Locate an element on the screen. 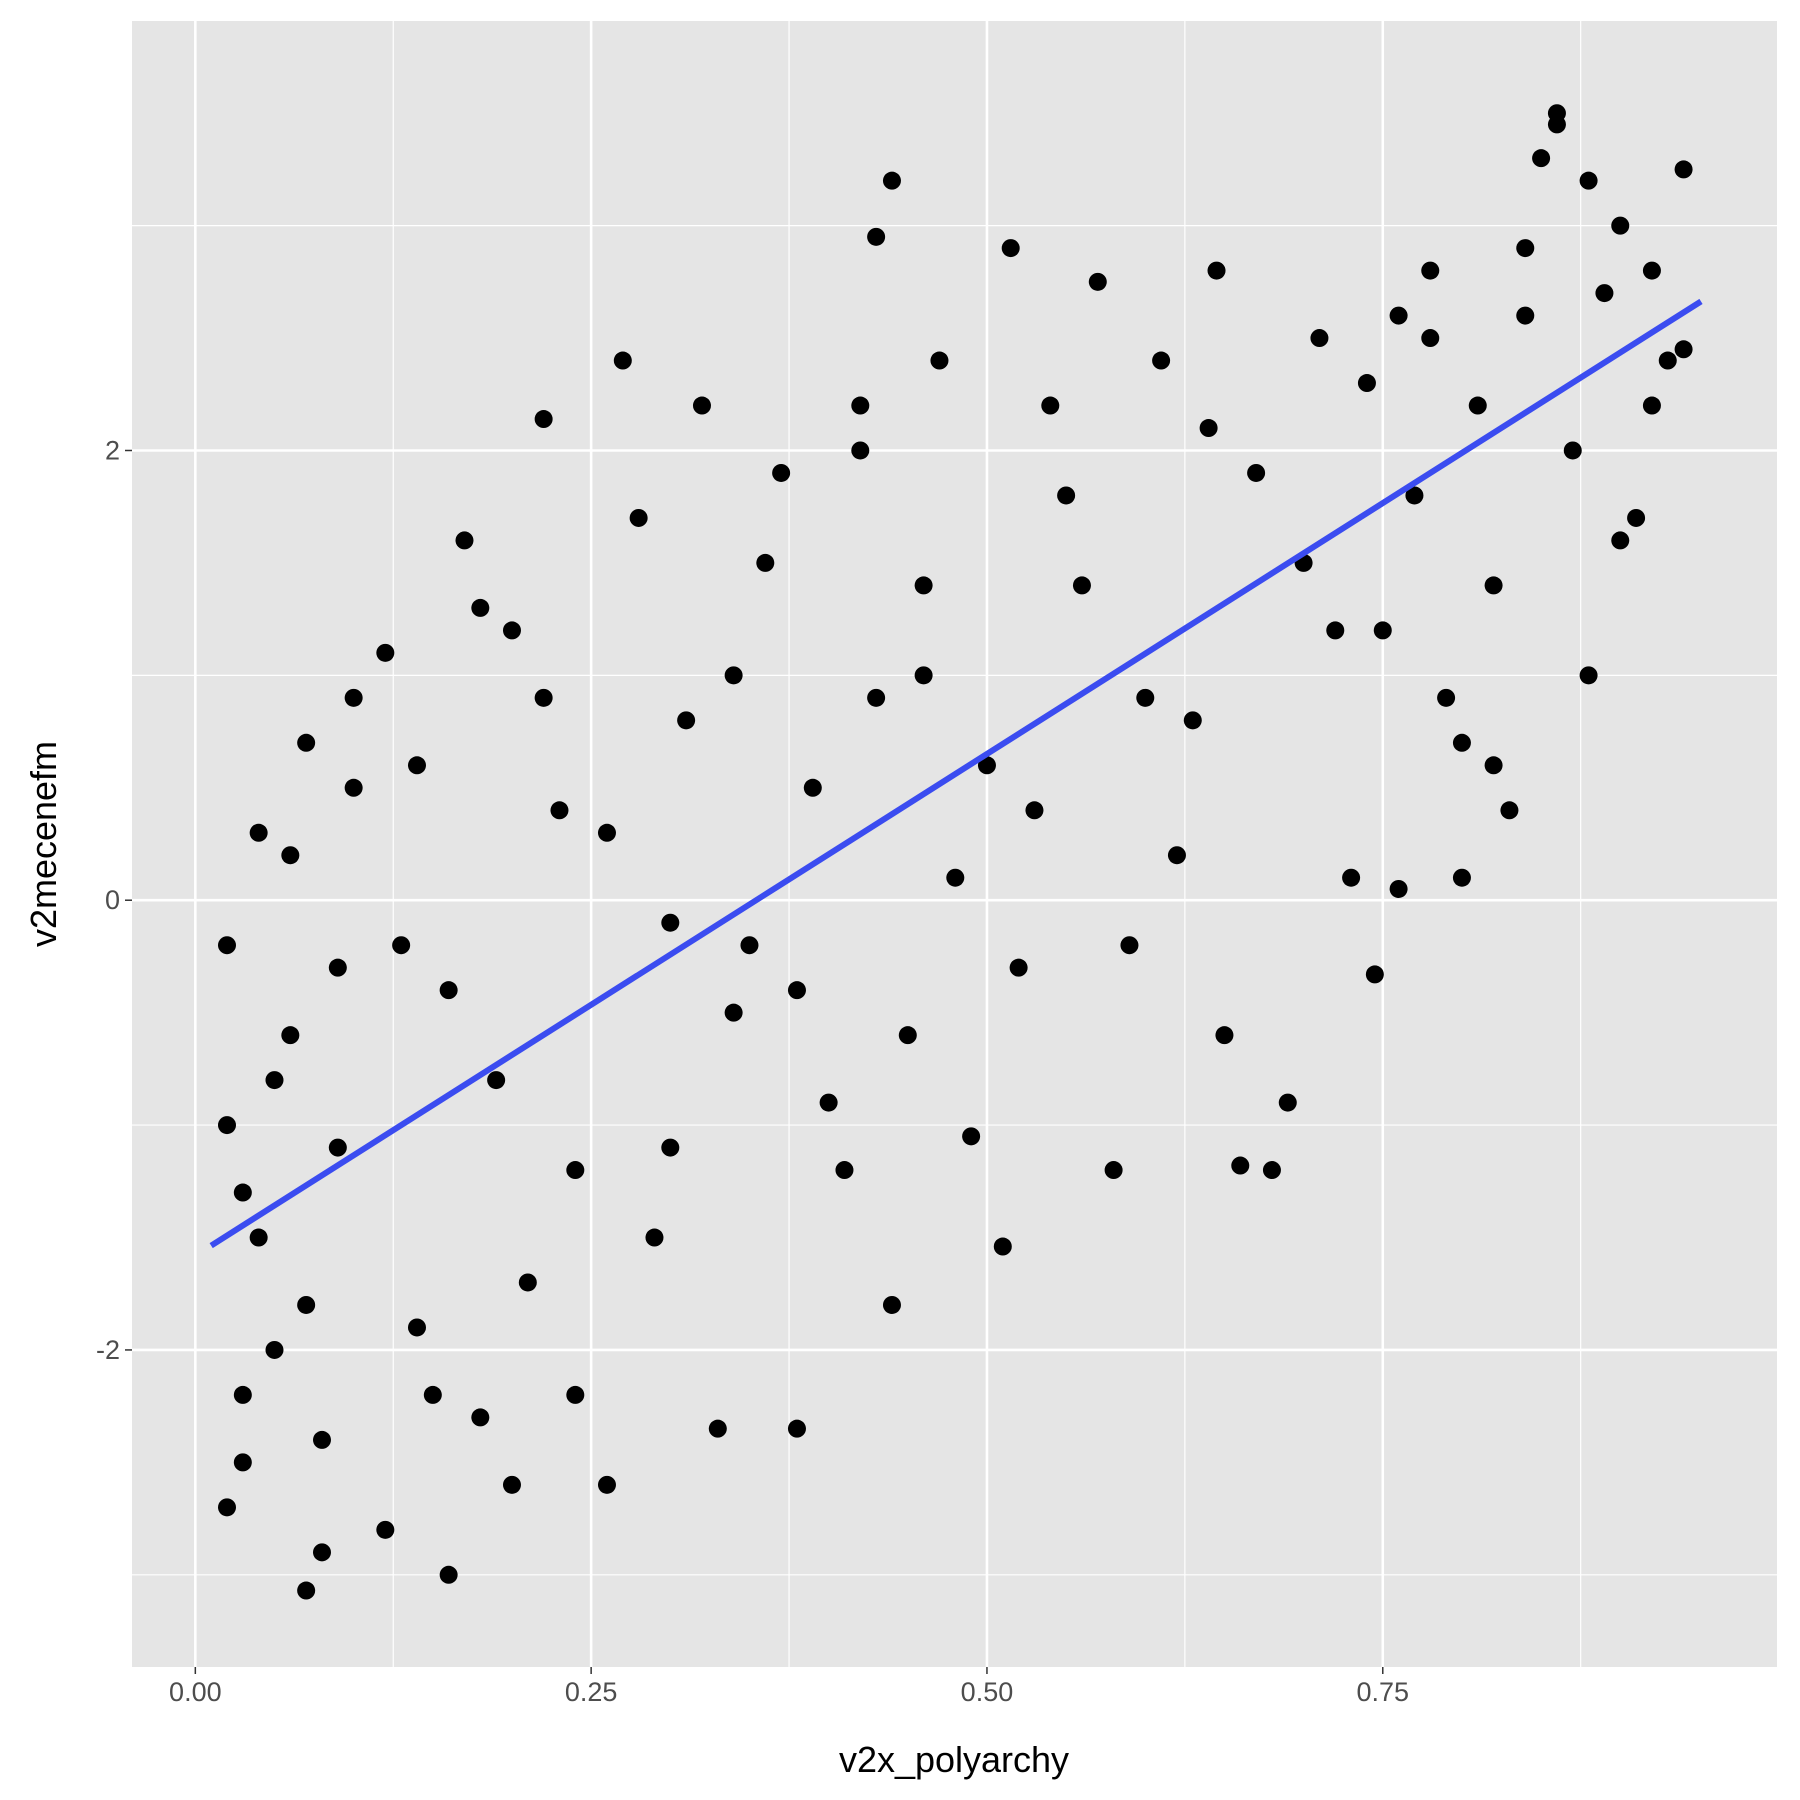  x-tick-label: 0.50 is located at coordinates (987, 1692).